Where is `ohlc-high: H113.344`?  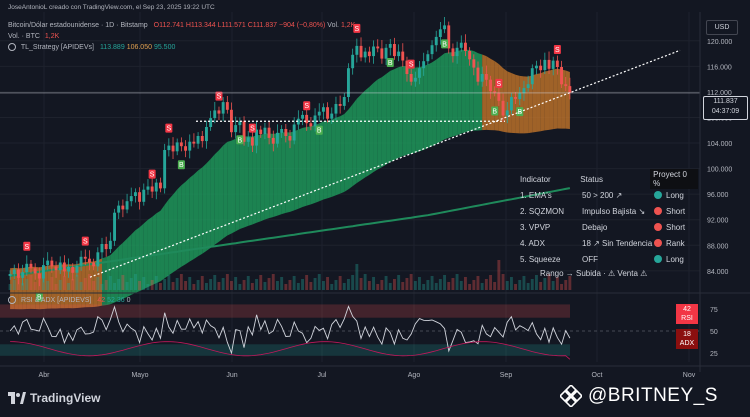 ohlc-high: H113.344 is located at coordinates (200, 25).